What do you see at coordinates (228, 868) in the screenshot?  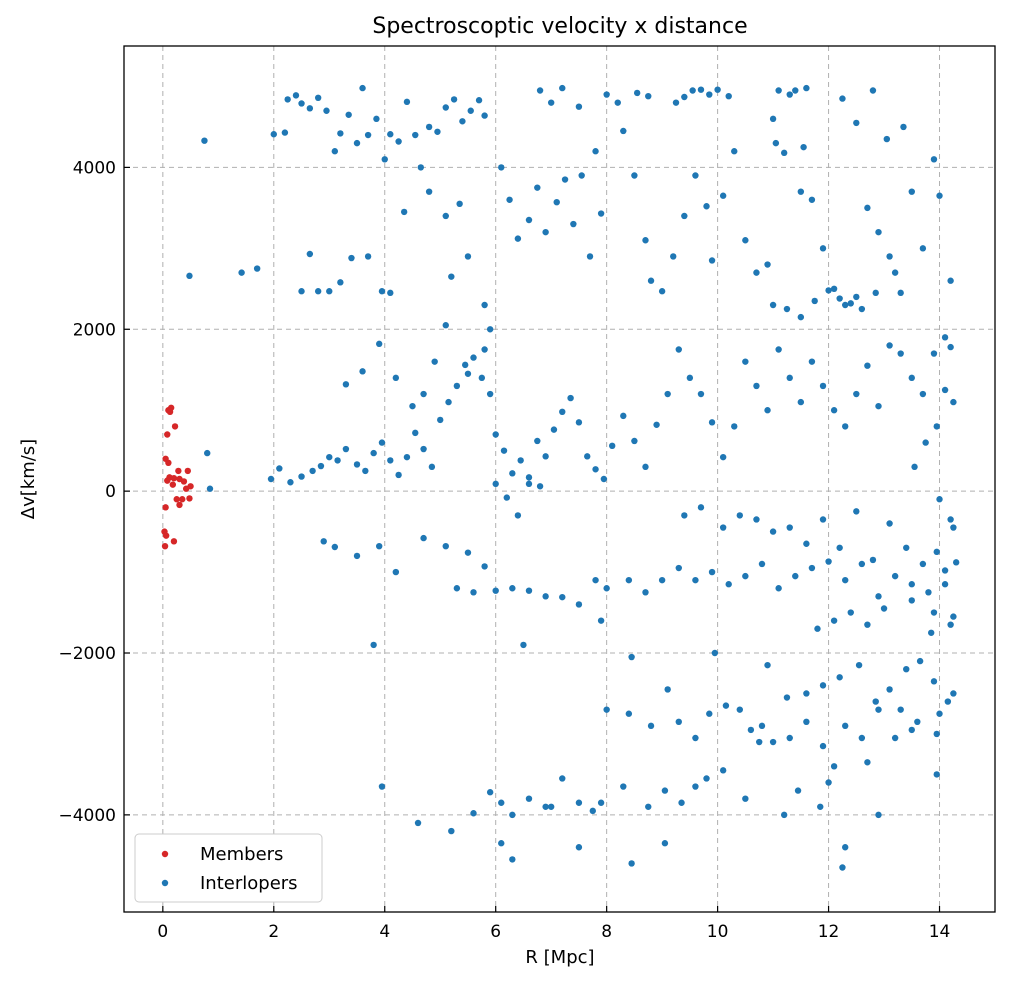 I see `legend-box` at bounding box center [228, 868].